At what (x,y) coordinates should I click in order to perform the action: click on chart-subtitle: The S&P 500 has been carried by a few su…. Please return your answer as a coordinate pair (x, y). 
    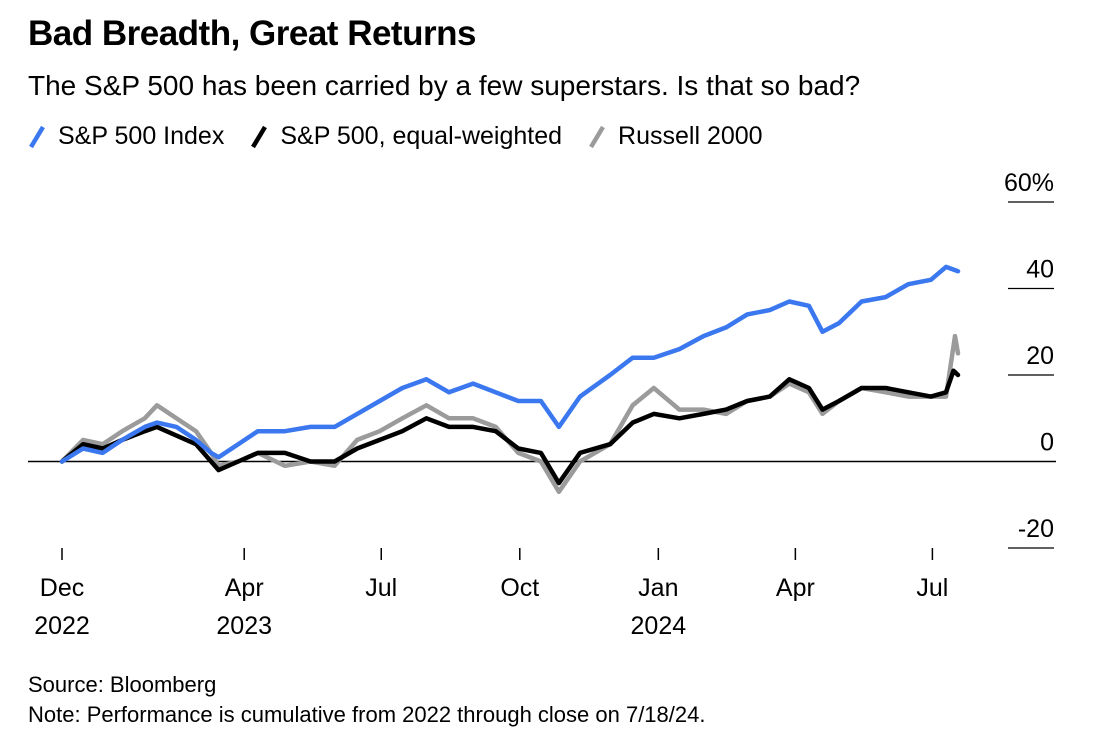
    Looking at the image, I should click on (444, 85).